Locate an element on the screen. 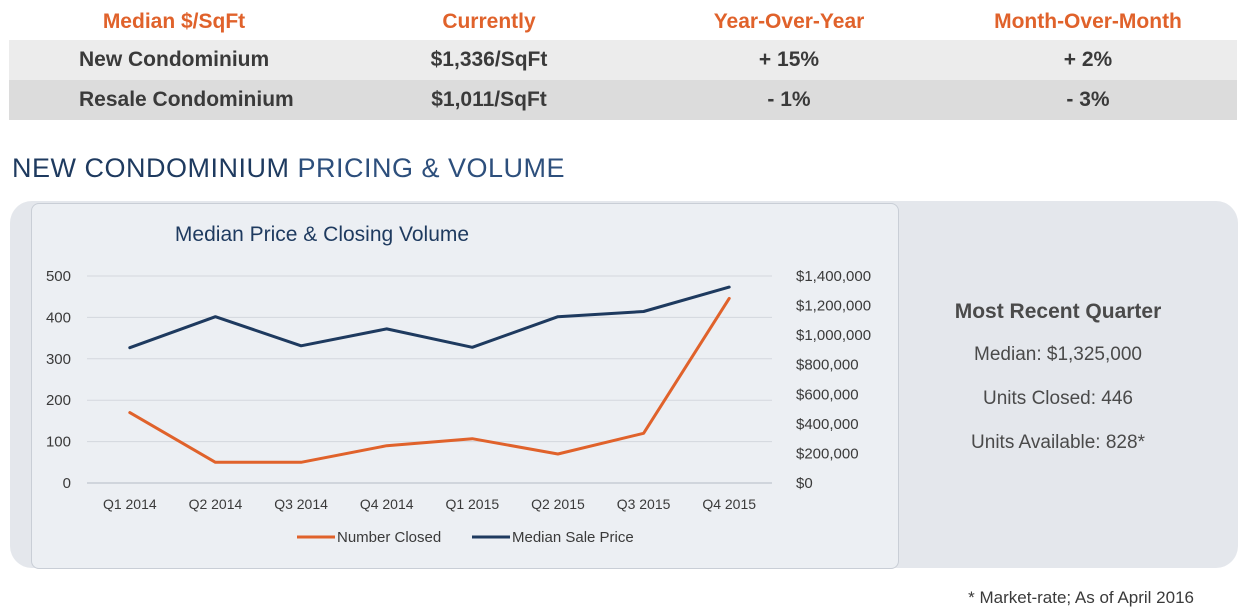  legend-label: Number Closed is located at coordinates (389, 537).